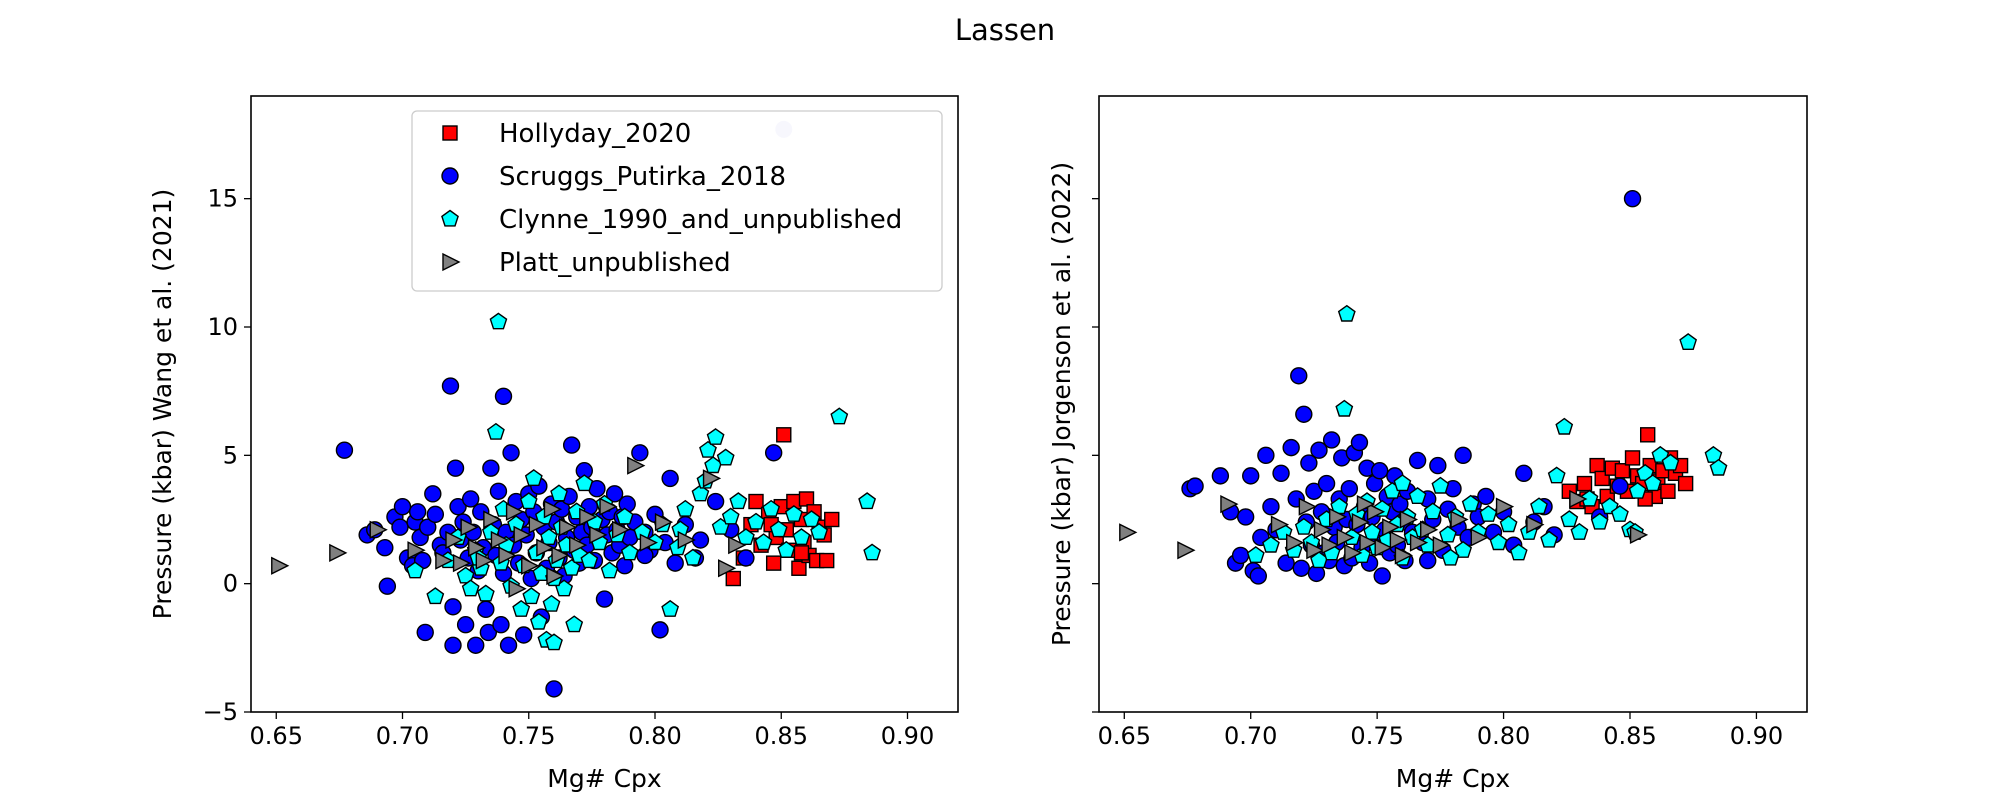  Describe the element at coordinates (595, 134) in the screenshot. I see `legend-entry: Hollyday_2020` at that location.